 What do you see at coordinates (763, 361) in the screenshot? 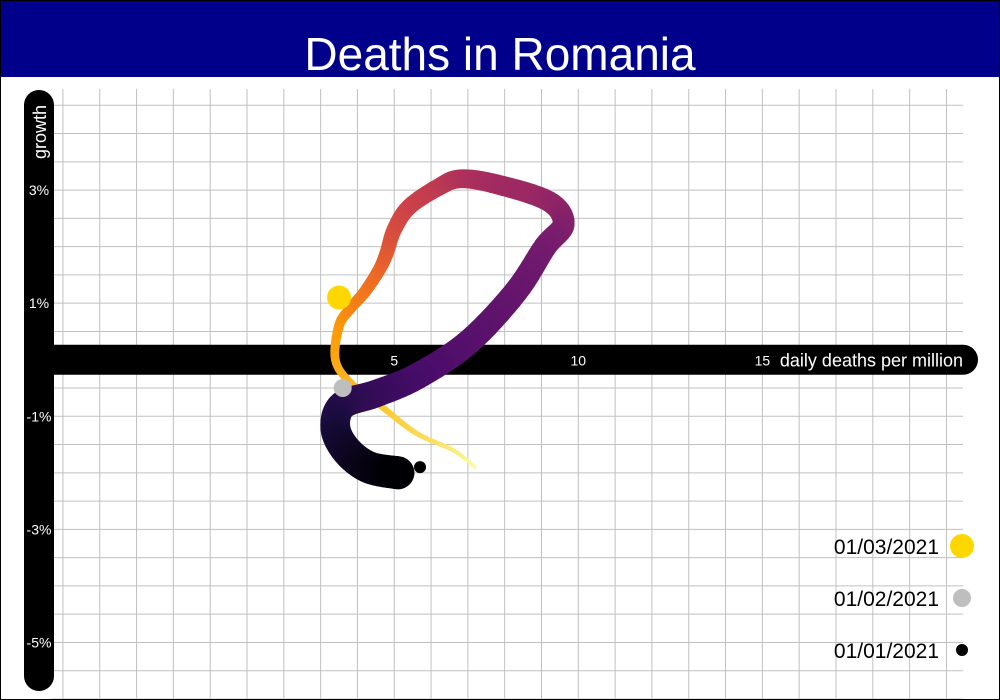
I see `x-tick-label: 15` at bounding box center [763, 361].